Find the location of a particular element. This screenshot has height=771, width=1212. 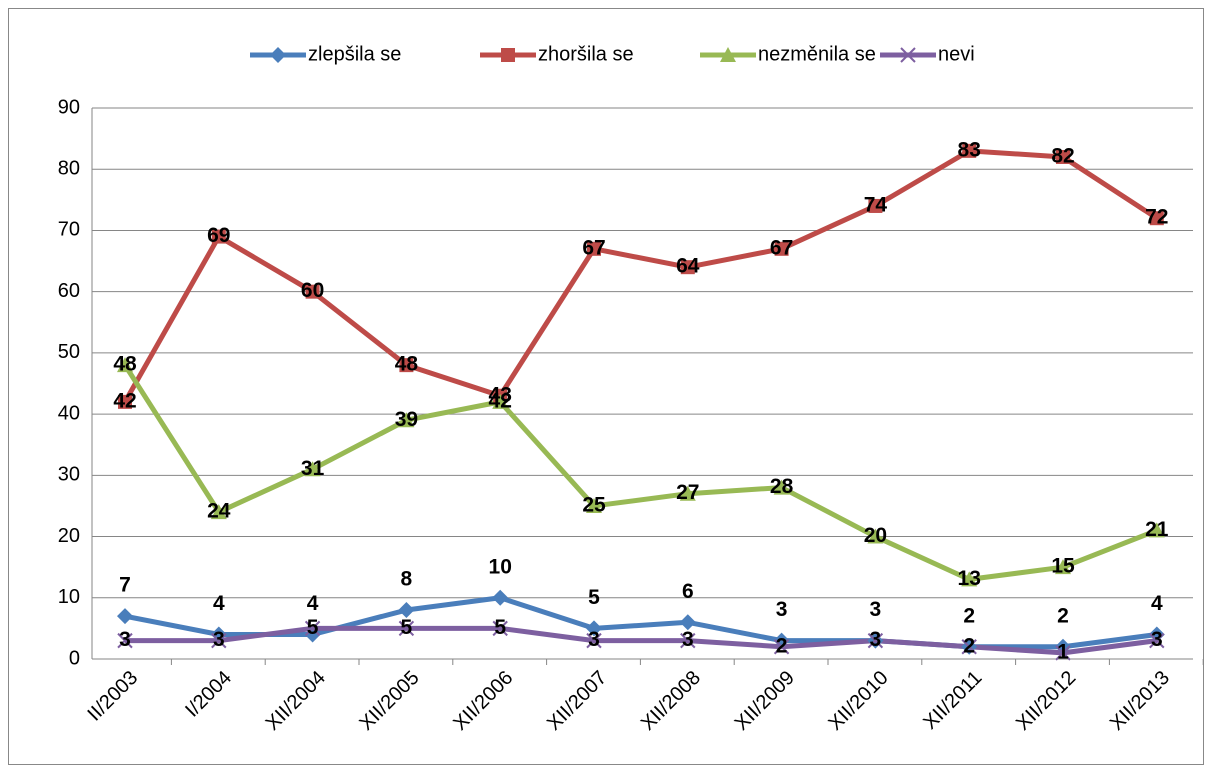

legend-label: nezměnila se is located at coordinates (817, 54).